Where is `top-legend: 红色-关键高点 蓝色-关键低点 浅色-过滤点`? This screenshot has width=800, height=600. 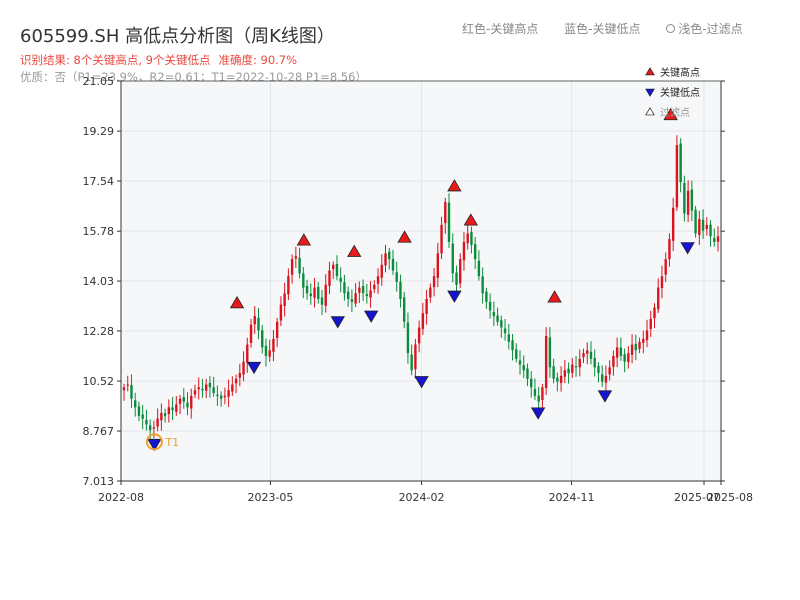 top-legend: 红色-关键高点 蓝色-关键低点 浅色-过滤点 is located at coordinates (624, 28).